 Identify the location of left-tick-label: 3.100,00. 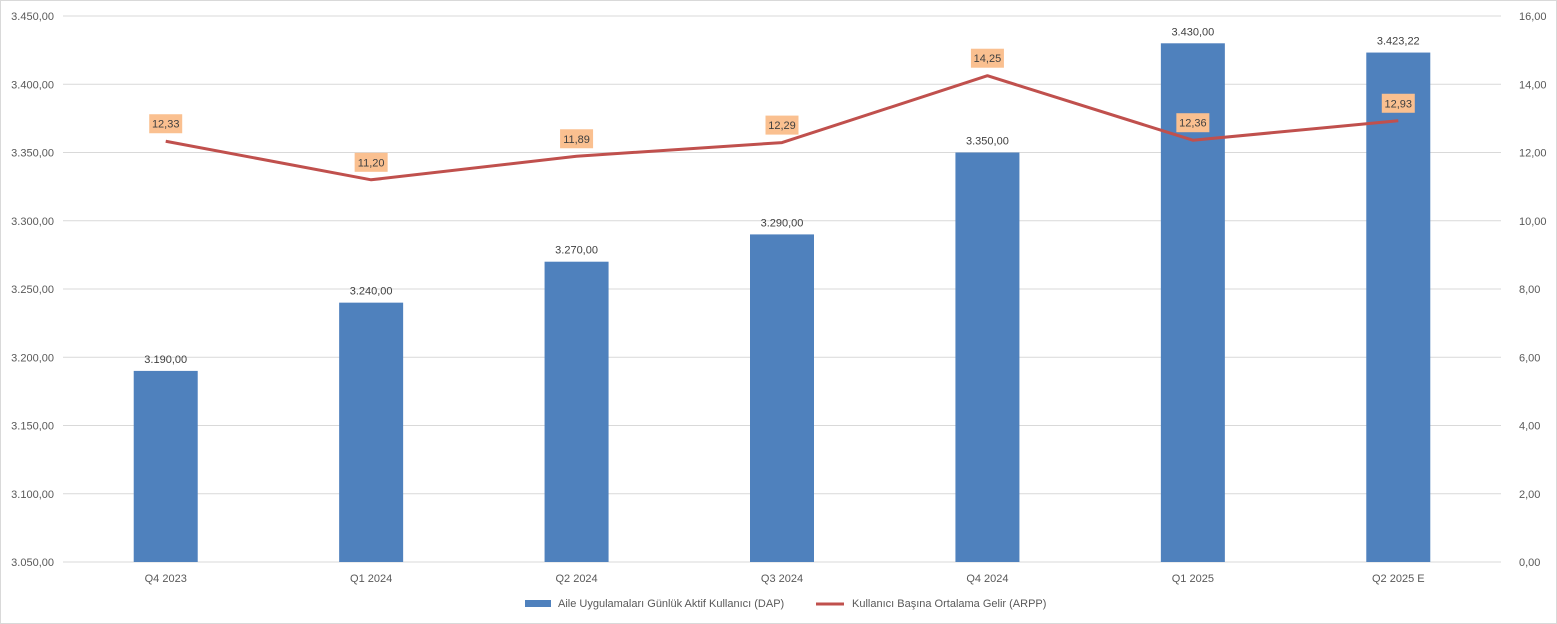
(32, 495).